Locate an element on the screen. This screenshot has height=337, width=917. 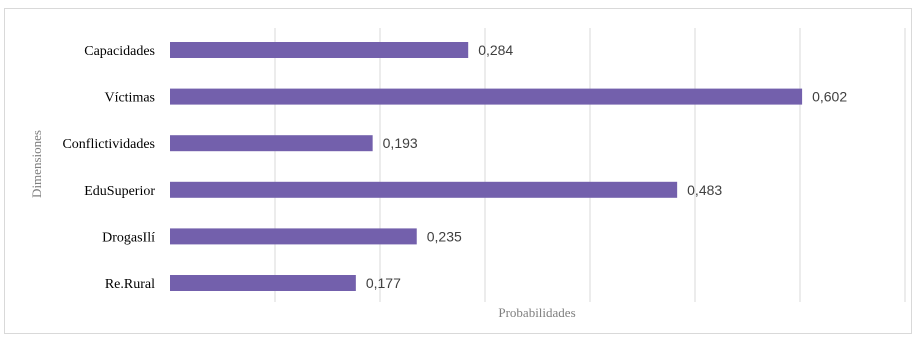
value-label: 0,284 is located at coordinates (495, 50).